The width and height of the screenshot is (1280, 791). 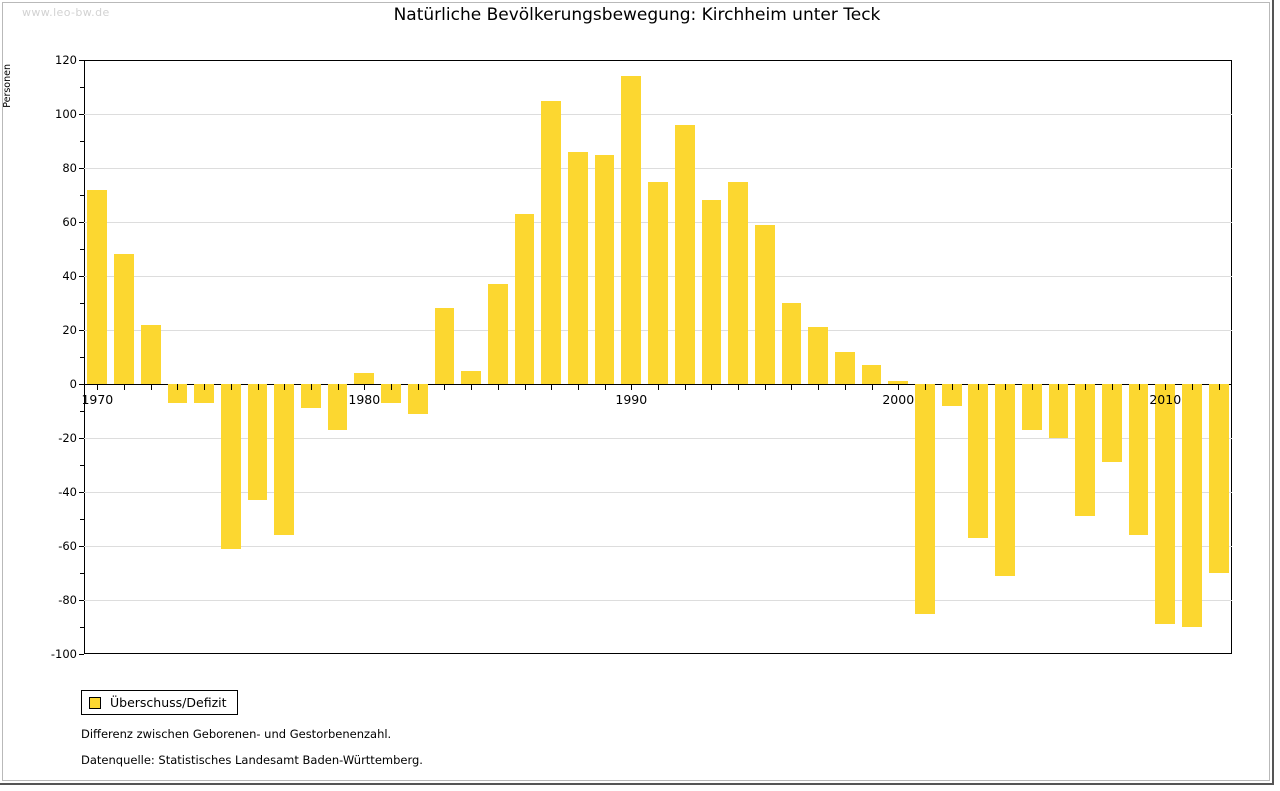 I want to click on y-tick-label: -60, so click(x=67, y=546).